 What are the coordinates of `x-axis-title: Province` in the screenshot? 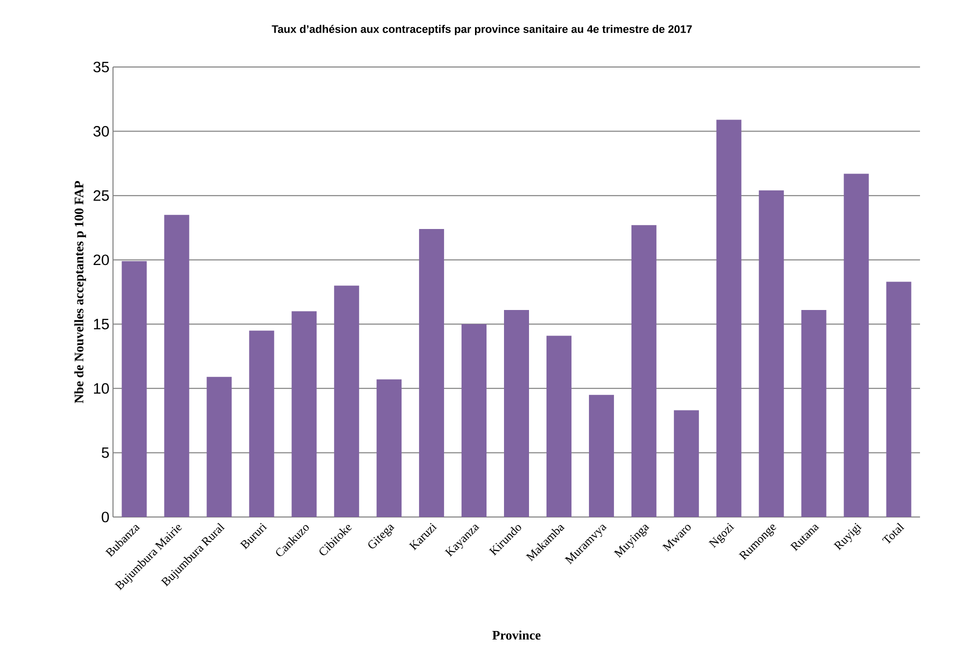 It's located at (516, 635).